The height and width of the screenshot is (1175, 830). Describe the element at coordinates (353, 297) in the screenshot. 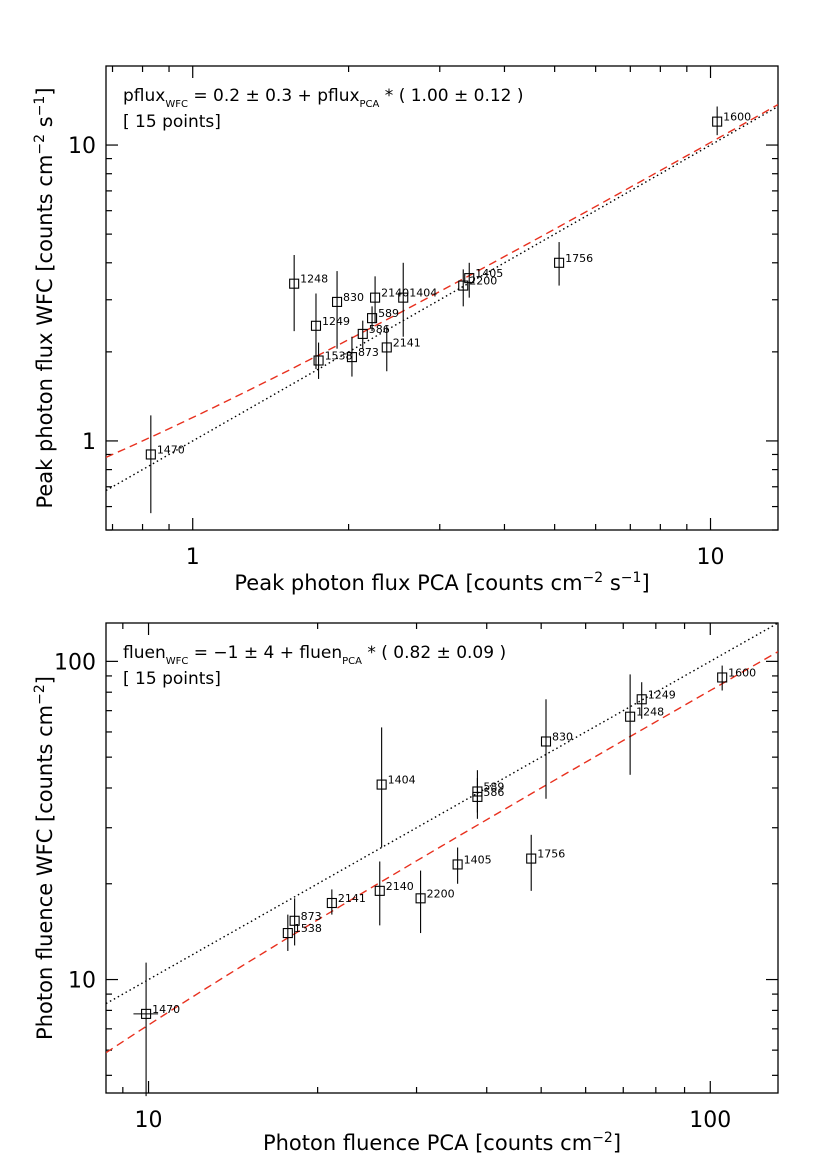

I see `point-label: 830` at that location.